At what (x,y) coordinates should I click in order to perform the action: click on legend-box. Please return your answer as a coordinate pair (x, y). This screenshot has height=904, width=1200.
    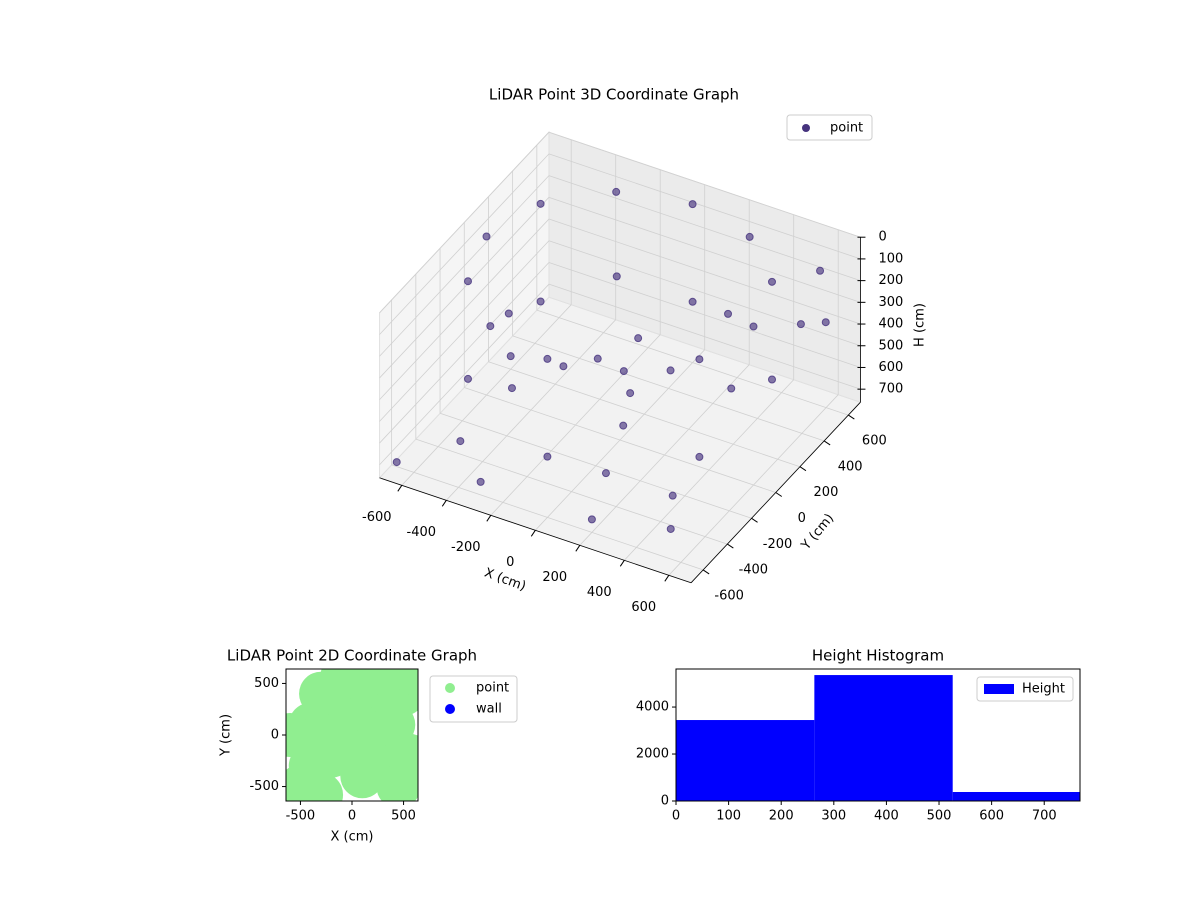
    Looking at the image, I should click on (829, 127).